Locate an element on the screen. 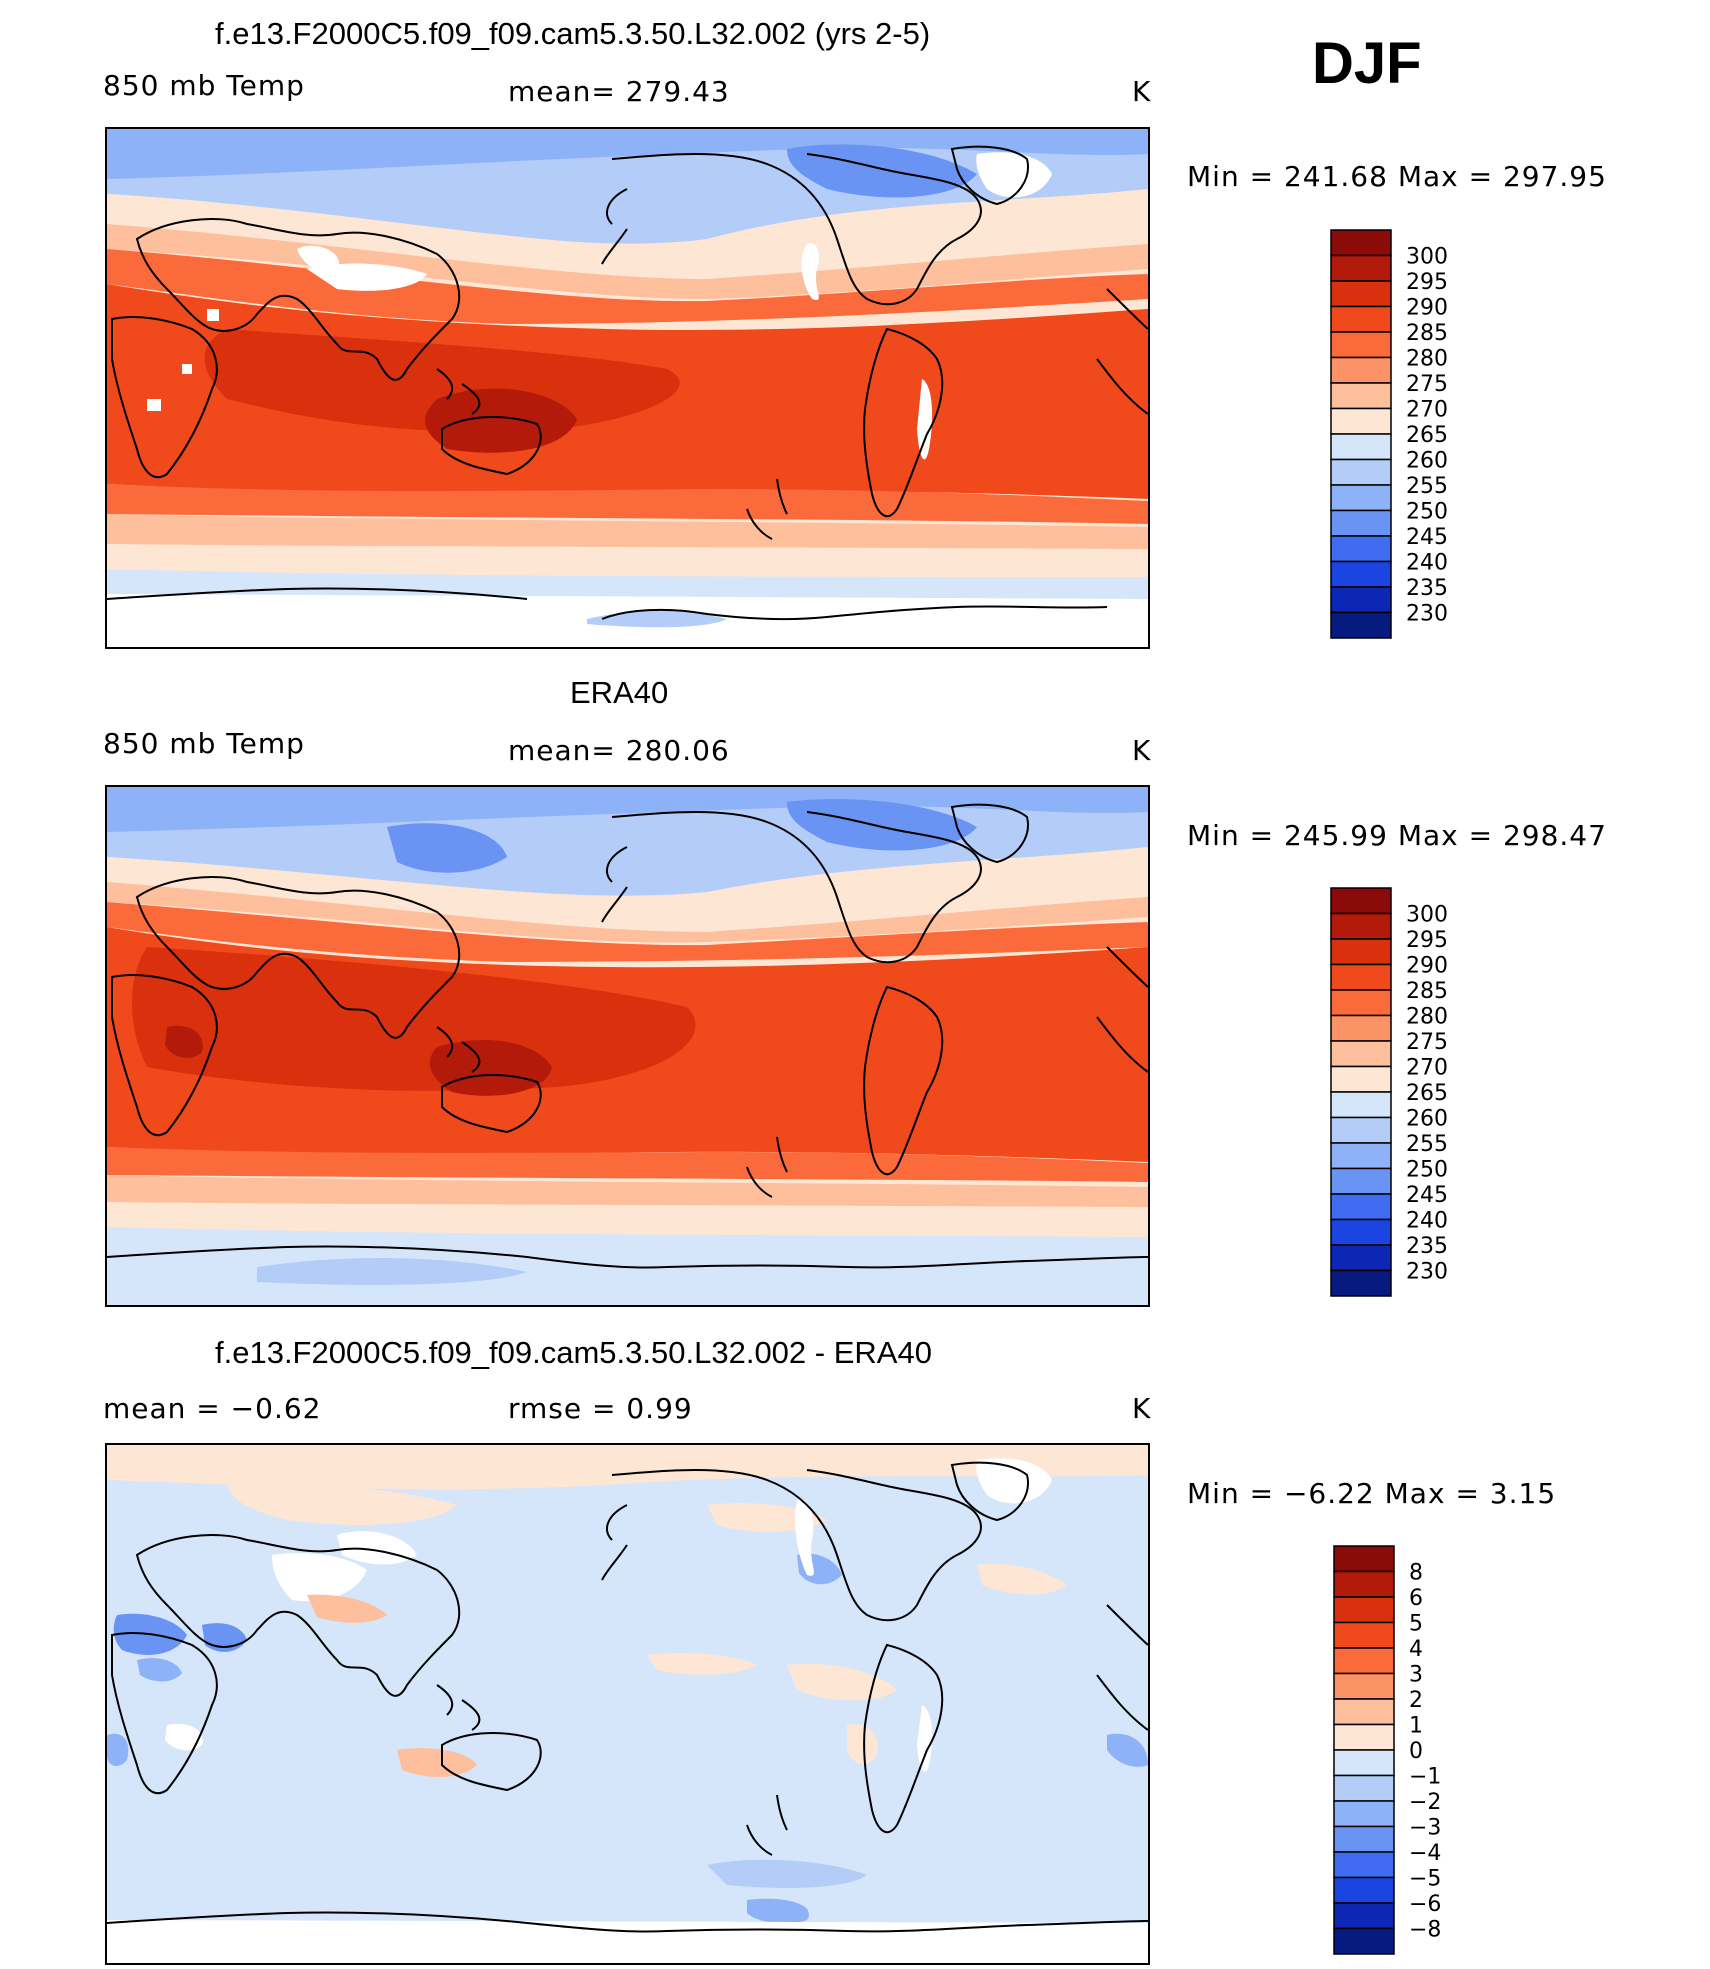  panel-1-colorbar-tick-label: 295 is located at coordinates (1427, 282).